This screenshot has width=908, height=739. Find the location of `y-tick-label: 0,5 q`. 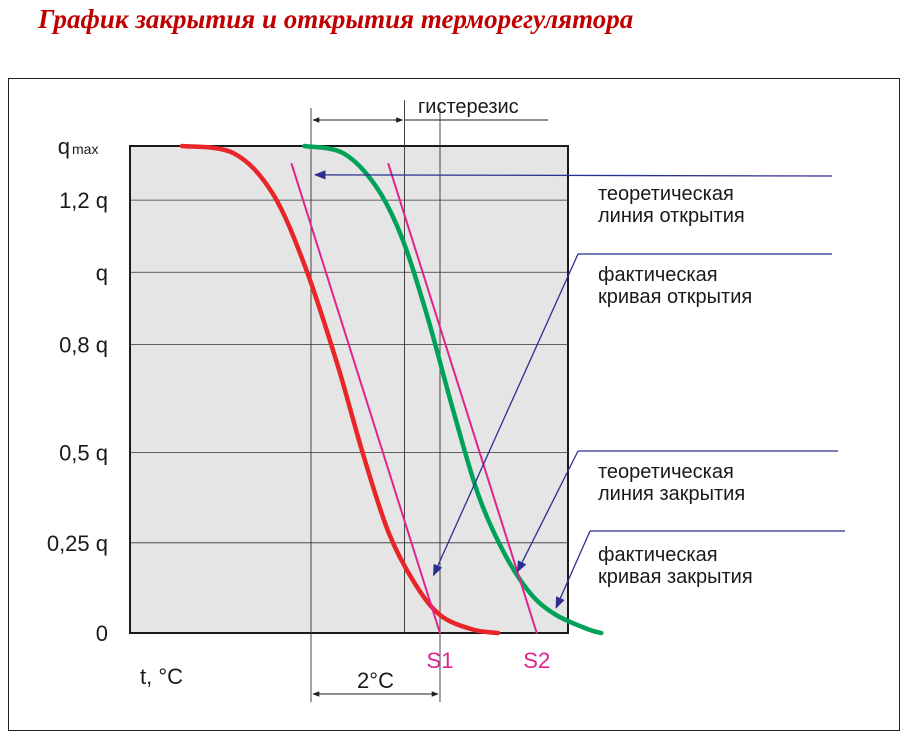

y-tick-label: 0,5 q is located at coordinates (83, 453).